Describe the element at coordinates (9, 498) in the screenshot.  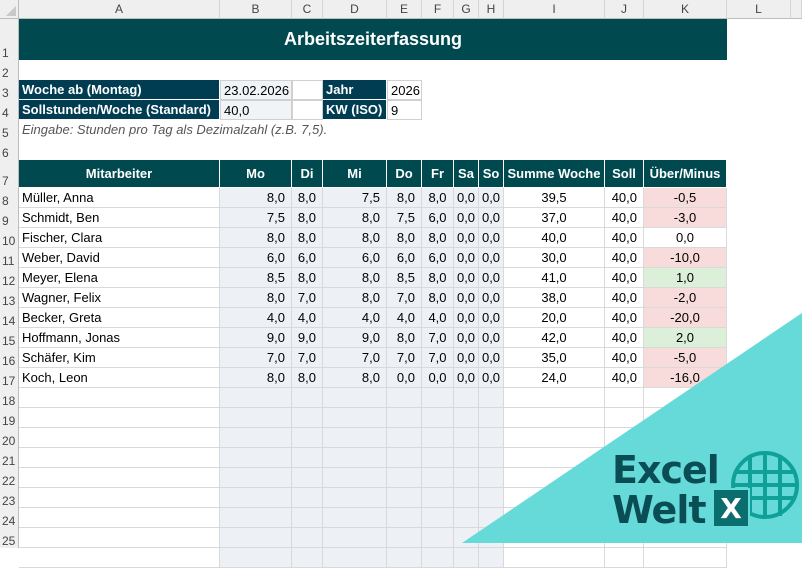
I see `row-header-23: 23` at that location.